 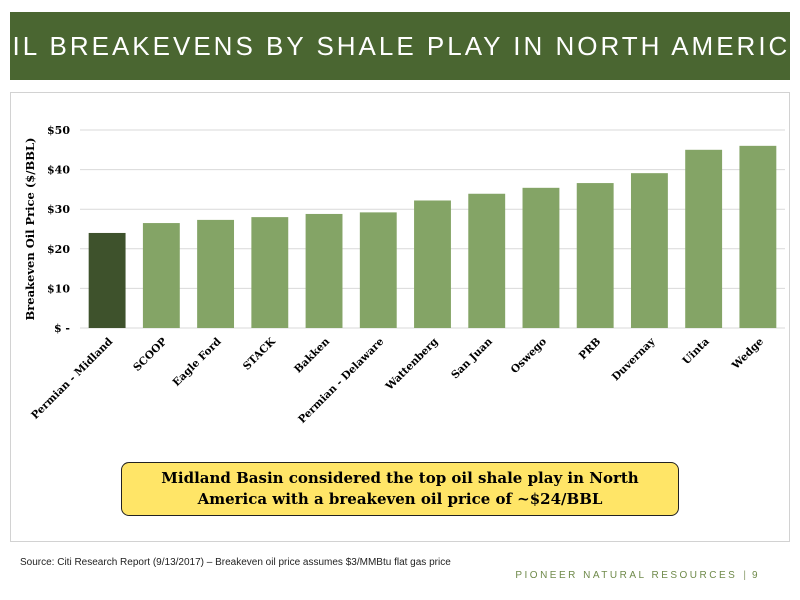 What do you see at coordinates (626, 575) in the screenshot?
I see `company-name: PIONEER NATURAL RESOURCES` at bounding box center [626, 575].